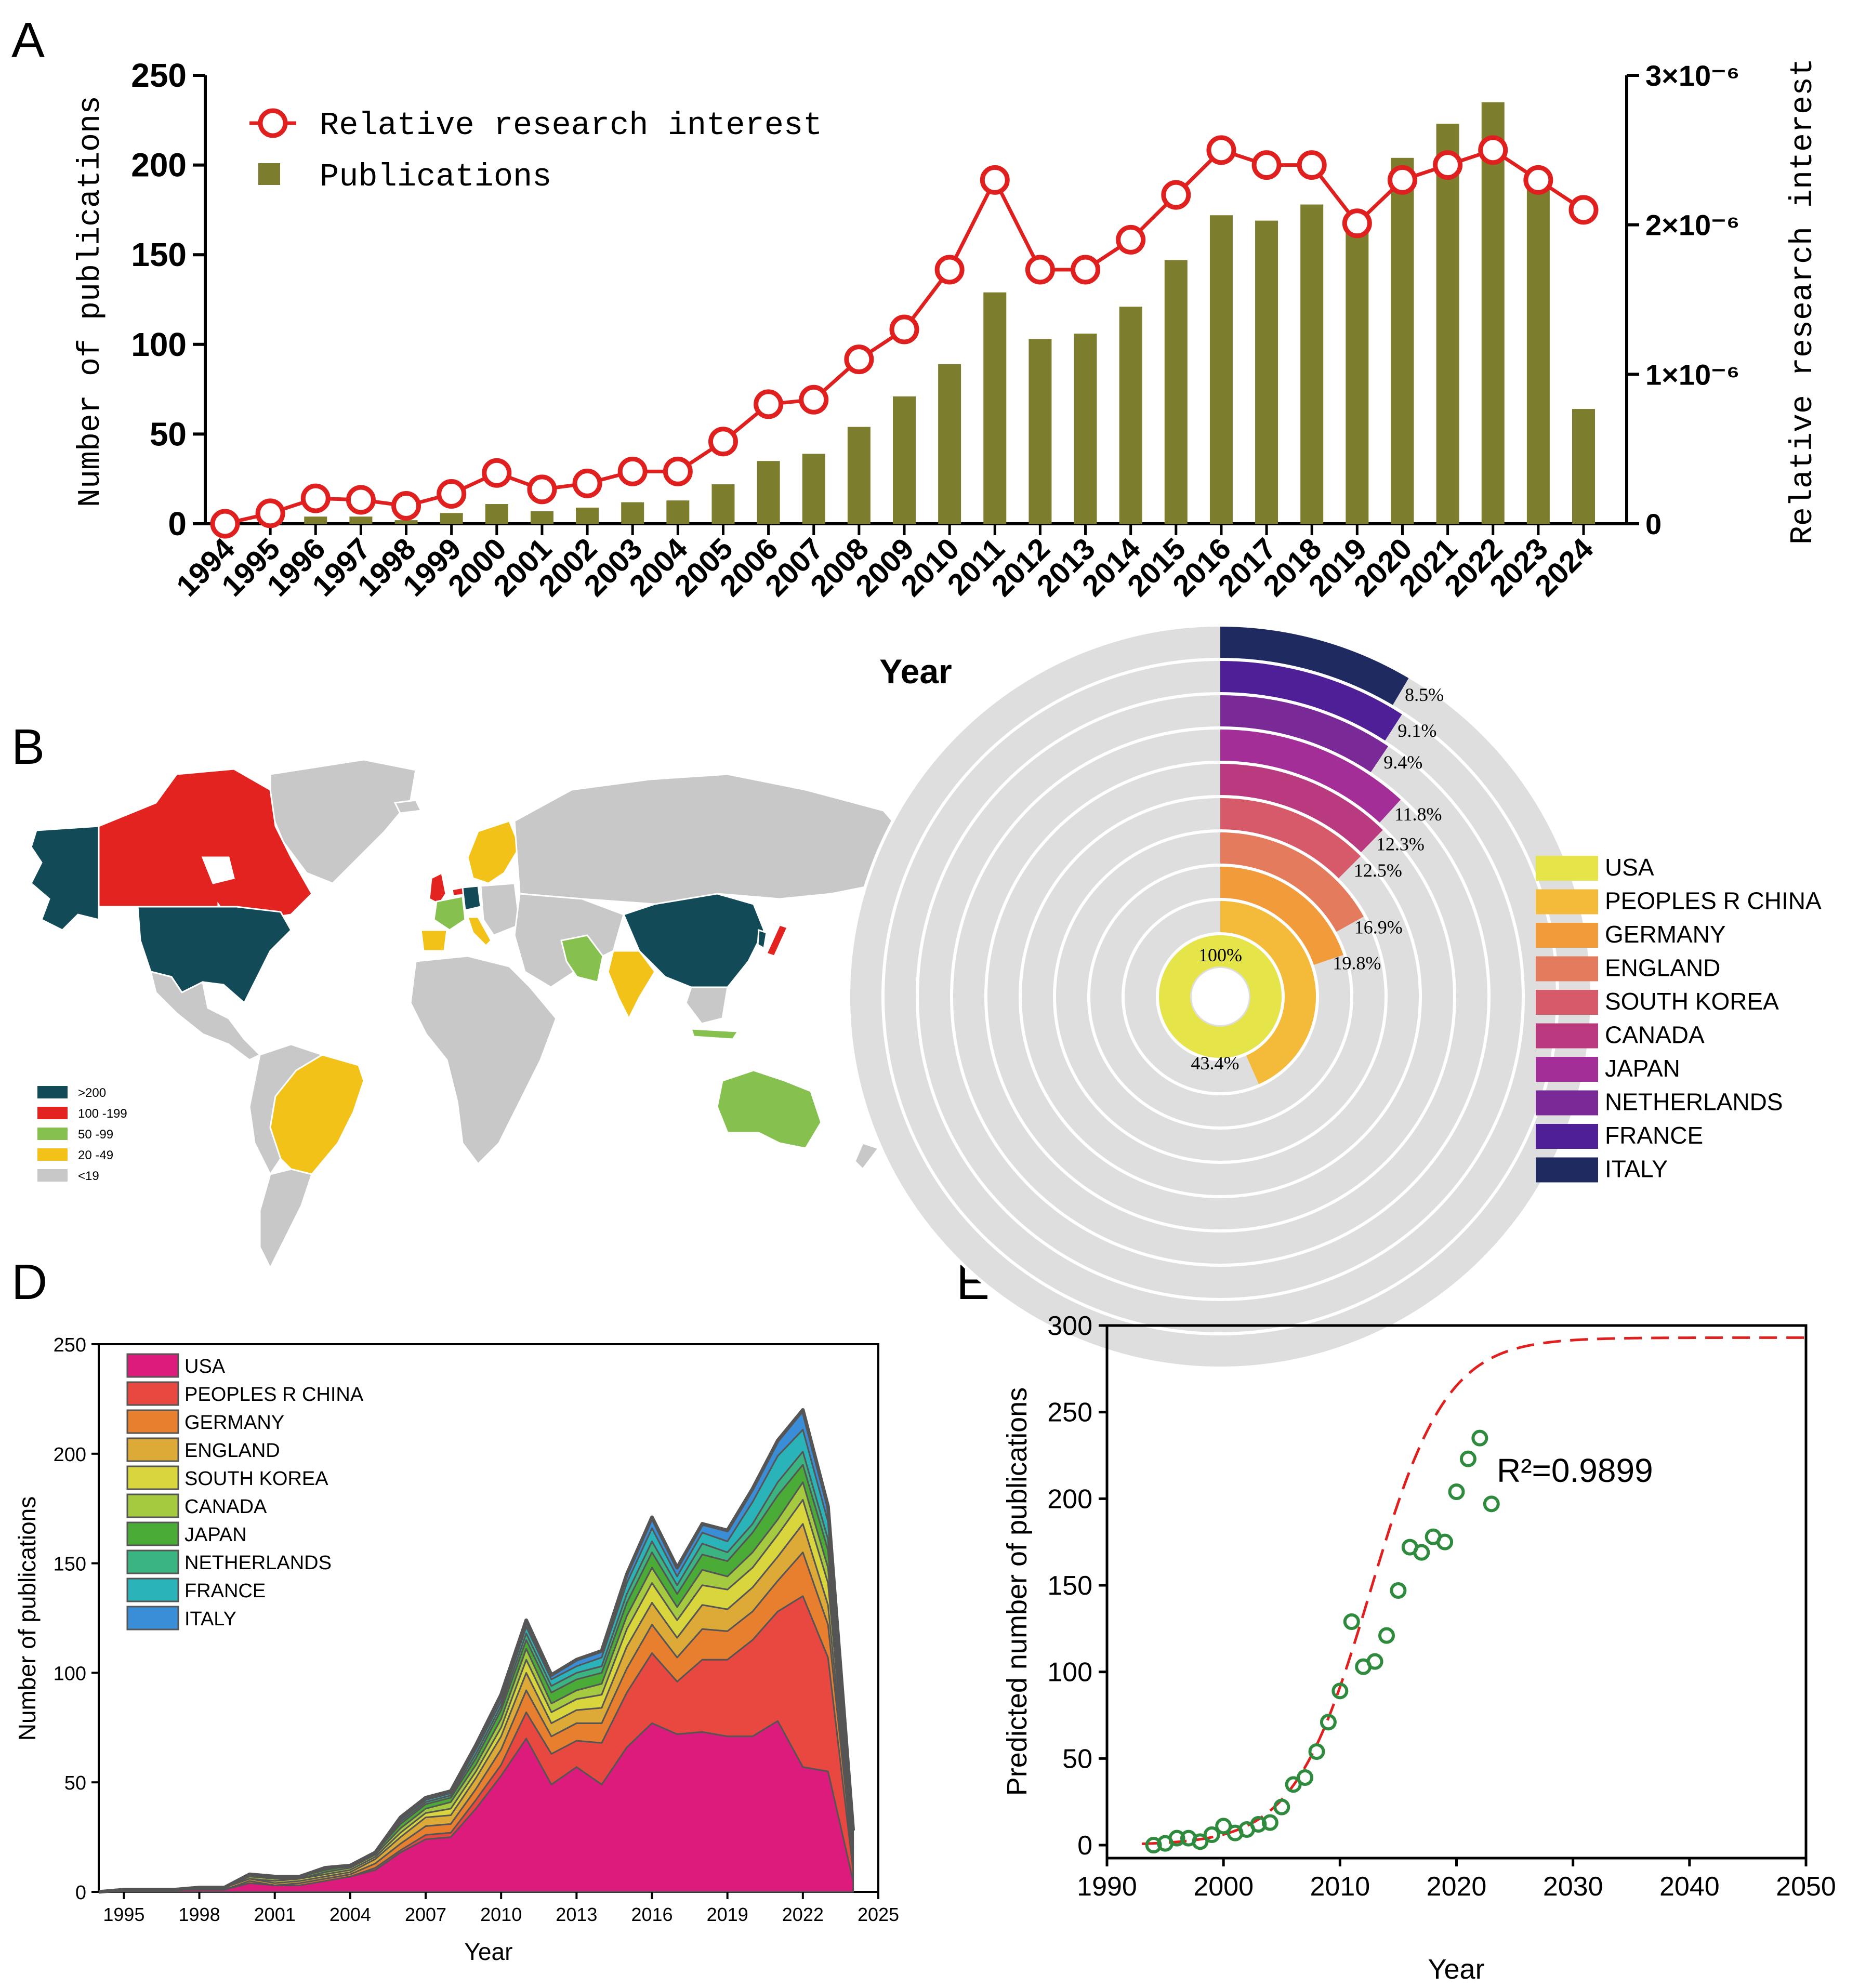 The width and height of the screenshot is (1859, 1988). Describe the element at coordinates (1153, 1845) in the screenshot. I see `e-point-1994` at that location.